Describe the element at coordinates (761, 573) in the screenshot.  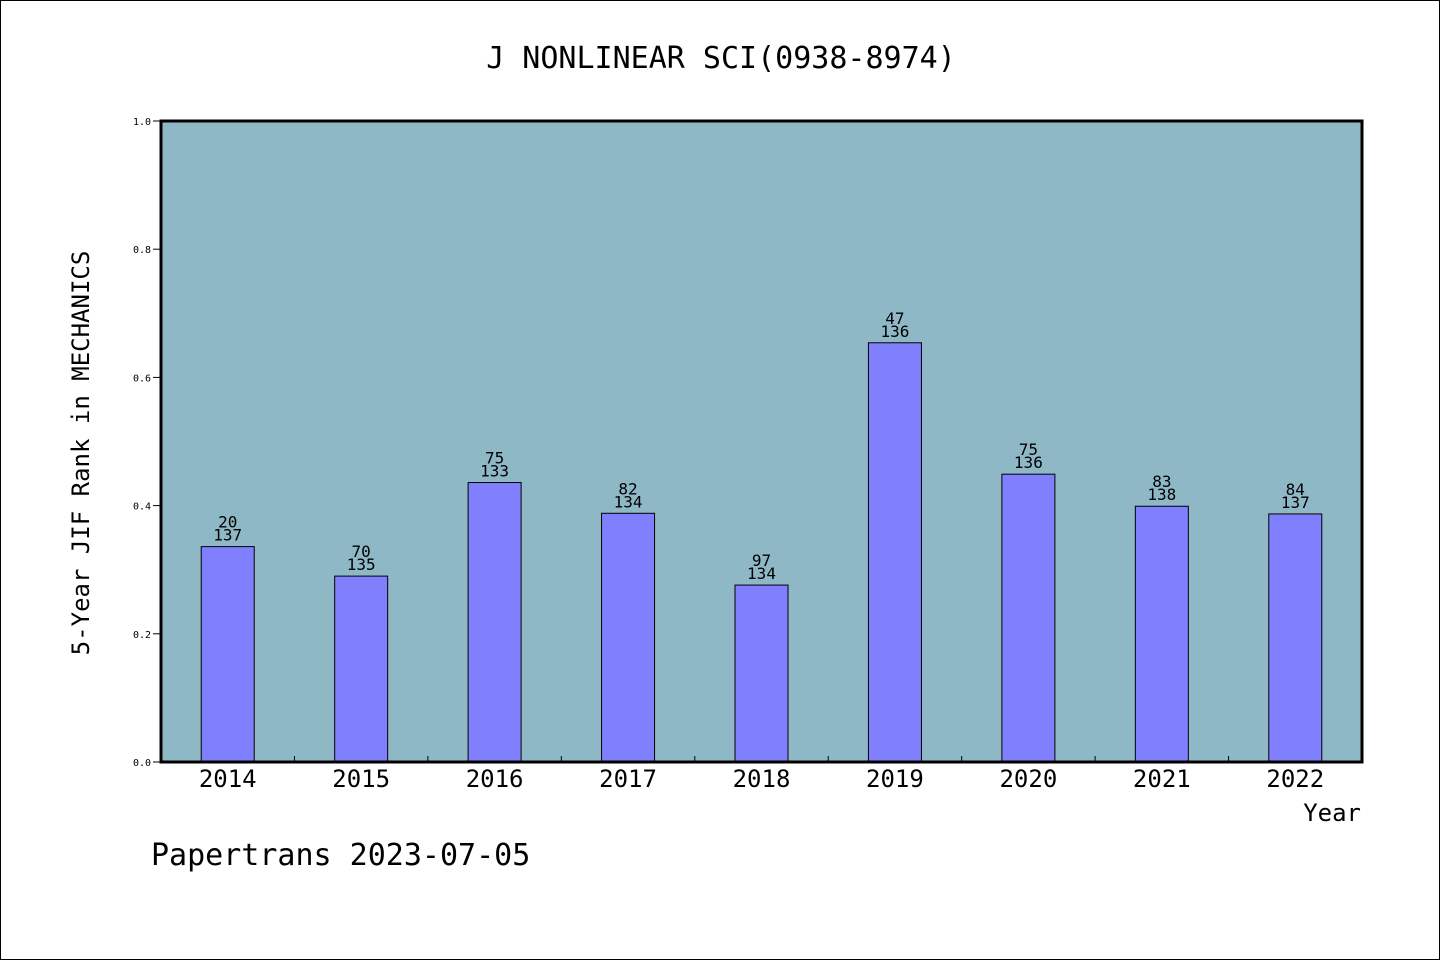
I see `data-label-bottom-2018: 134` at that location.